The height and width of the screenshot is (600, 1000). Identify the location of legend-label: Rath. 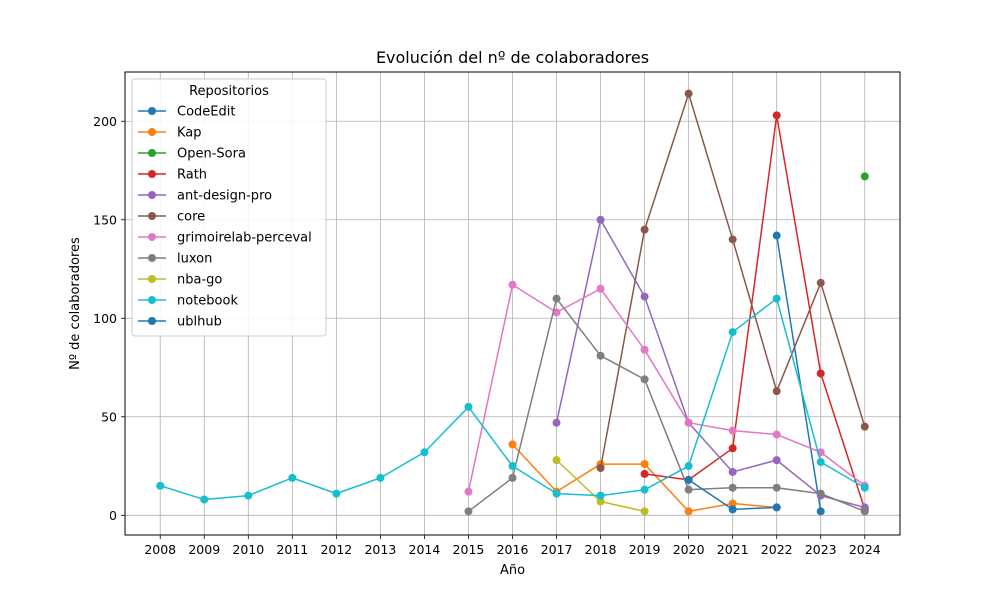
(192, 175).